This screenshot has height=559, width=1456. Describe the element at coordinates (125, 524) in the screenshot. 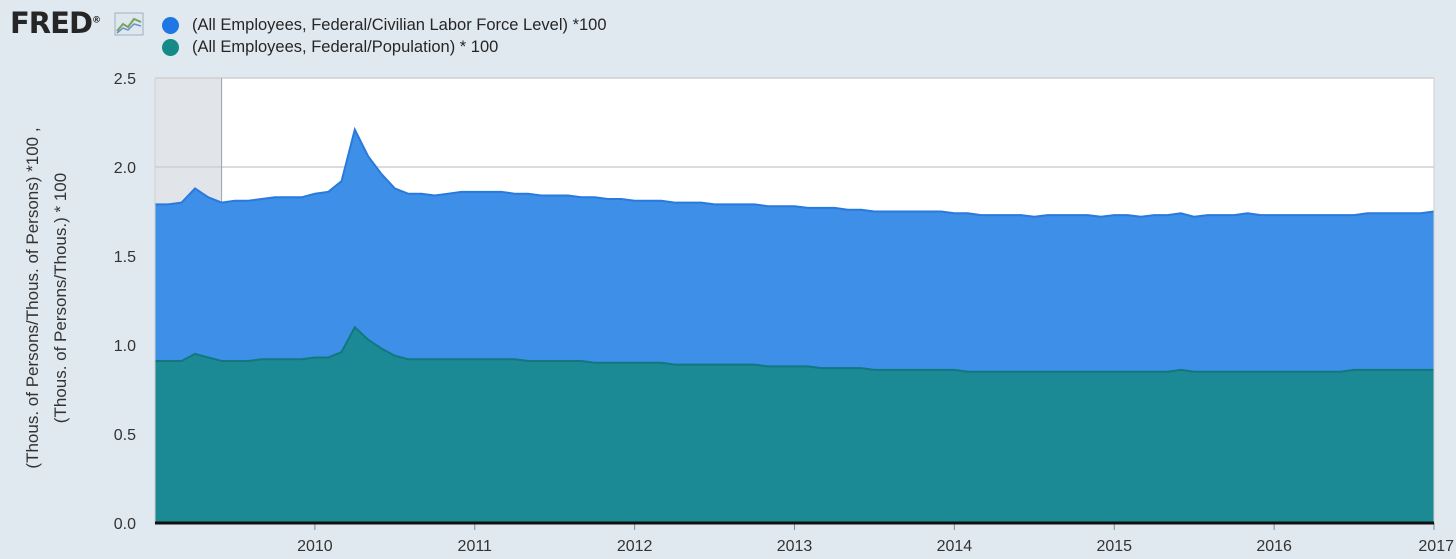

I see `y-tick-label: 0.0` at that location.